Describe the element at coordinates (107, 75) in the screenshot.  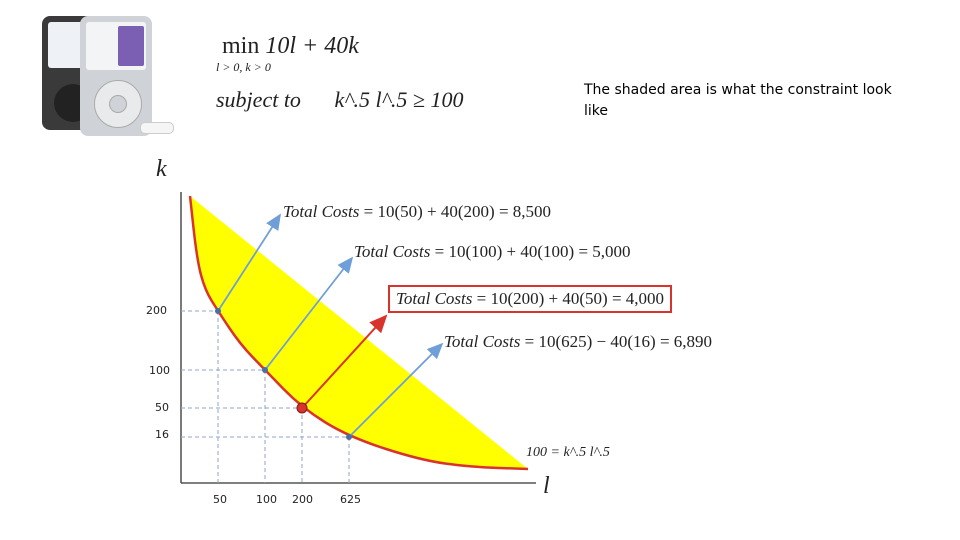
I see `ipod-image` at that location.